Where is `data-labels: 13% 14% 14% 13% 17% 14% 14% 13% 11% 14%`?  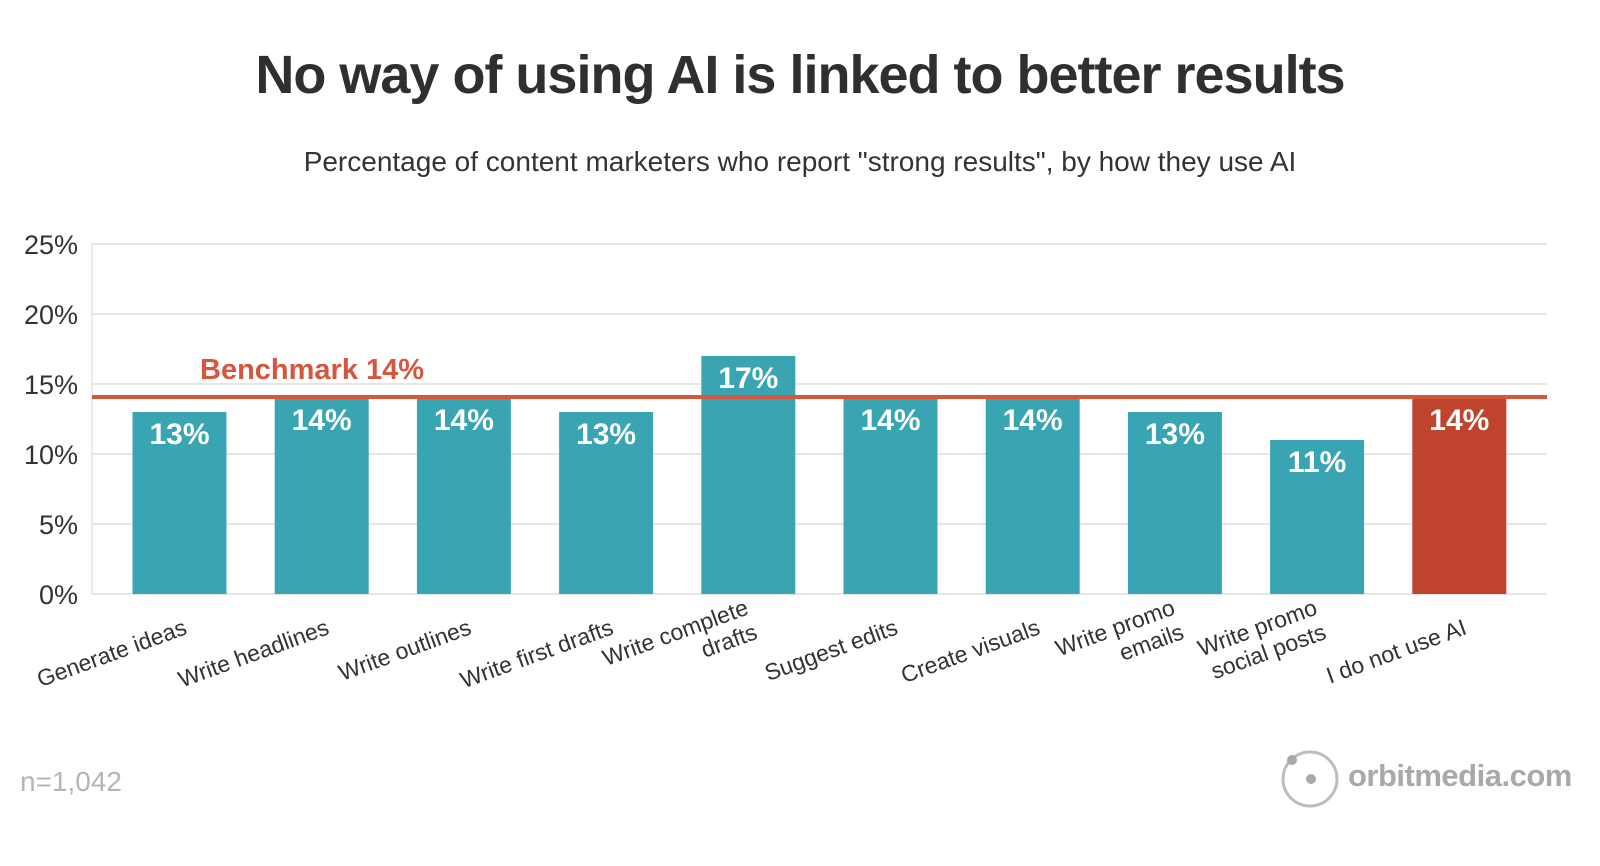
data-labels: 13% 14% 14% 13% 17% 14% 14% 13% 11% 14% is located at coordinates (819, 420).